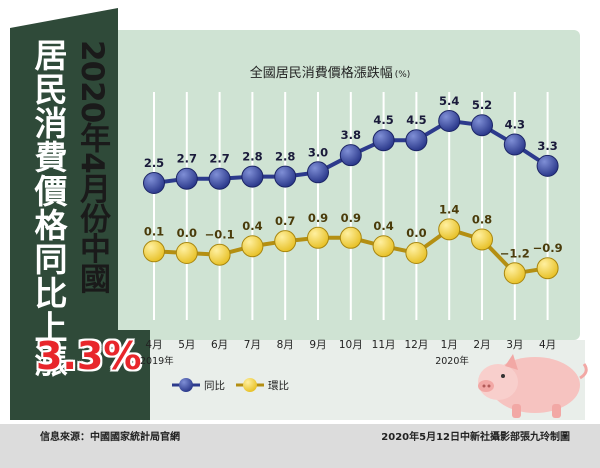  I want to click on data-label: 0.1, so click(154, 231).